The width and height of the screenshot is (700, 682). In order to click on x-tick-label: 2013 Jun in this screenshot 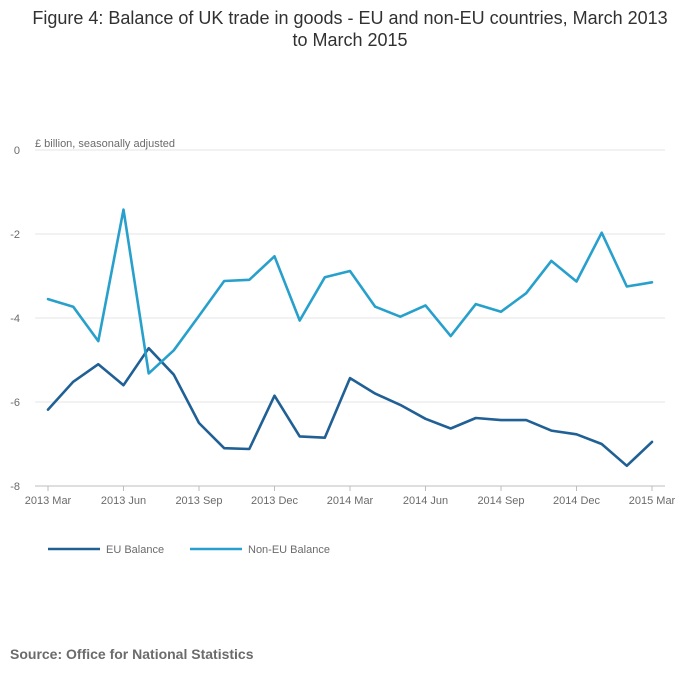, I will do `click(123, 501)`.